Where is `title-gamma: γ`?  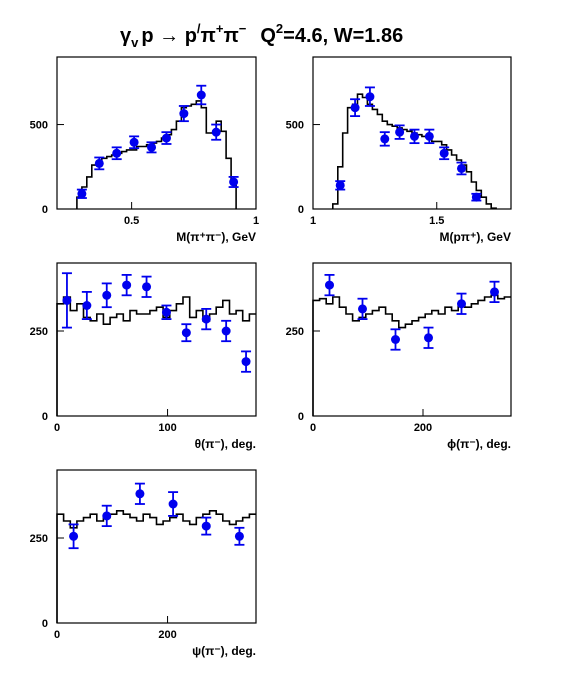 title-gamma: γ is located at coordinates (126, 36).